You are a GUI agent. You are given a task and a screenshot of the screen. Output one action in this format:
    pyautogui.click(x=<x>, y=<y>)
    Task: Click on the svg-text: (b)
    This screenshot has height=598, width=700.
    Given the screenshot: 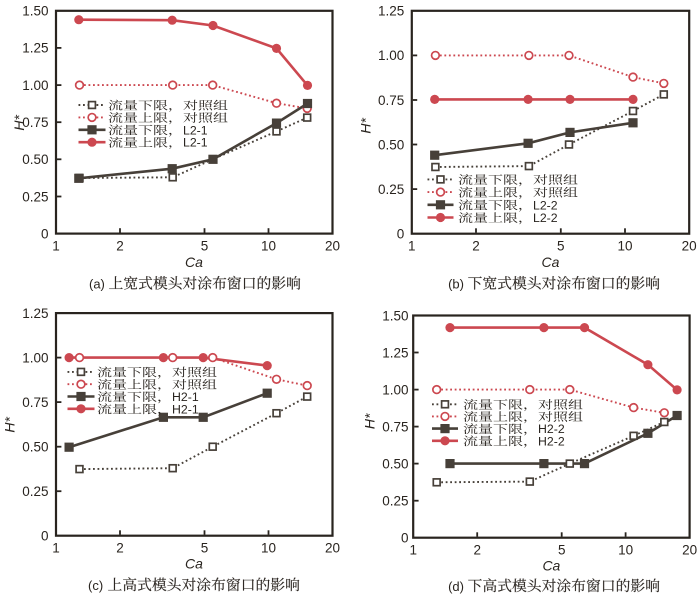 What is the action you would take?
    pyautogui.click(x=456, y=284)
    